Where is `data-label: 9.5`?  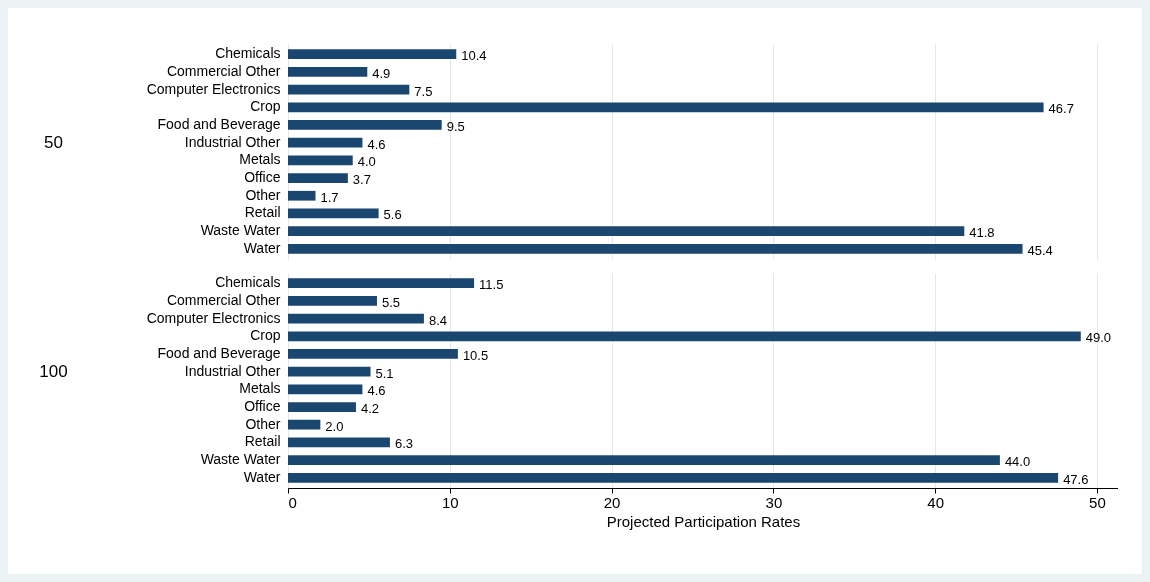
data-label: 9.5 is located at coordinates (455, 126).